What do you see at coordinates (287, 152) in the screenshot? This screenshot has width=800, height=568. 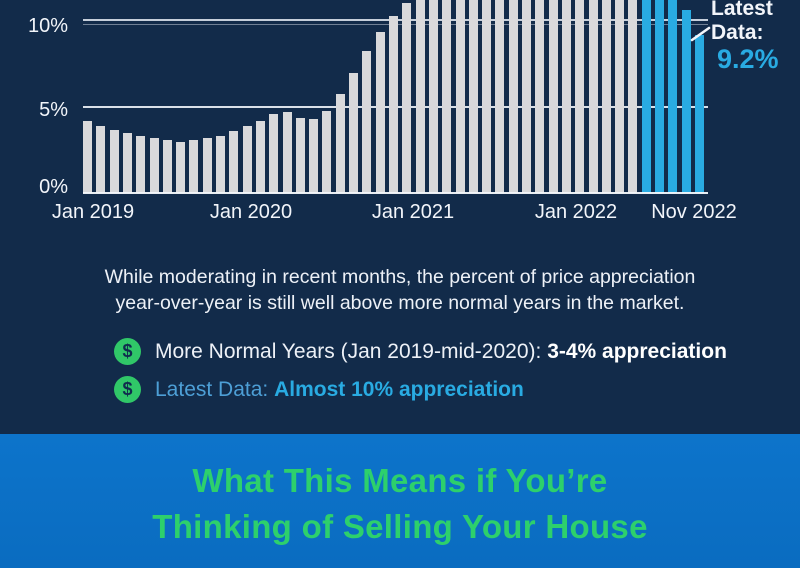 I see `bar-Apr-2020` at bounding box center [287, 152].